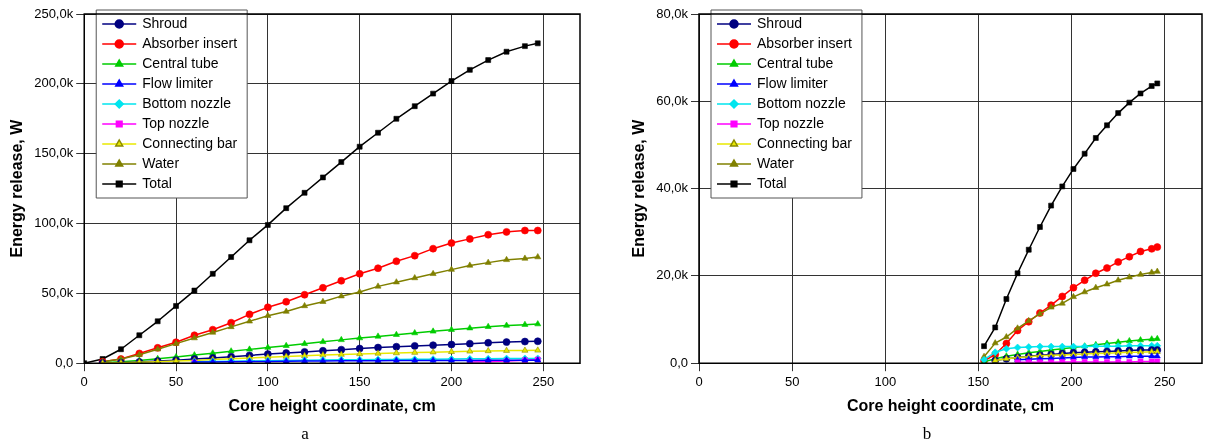  I want to click on y-tick-label: 200,0k, so click(54, 83).